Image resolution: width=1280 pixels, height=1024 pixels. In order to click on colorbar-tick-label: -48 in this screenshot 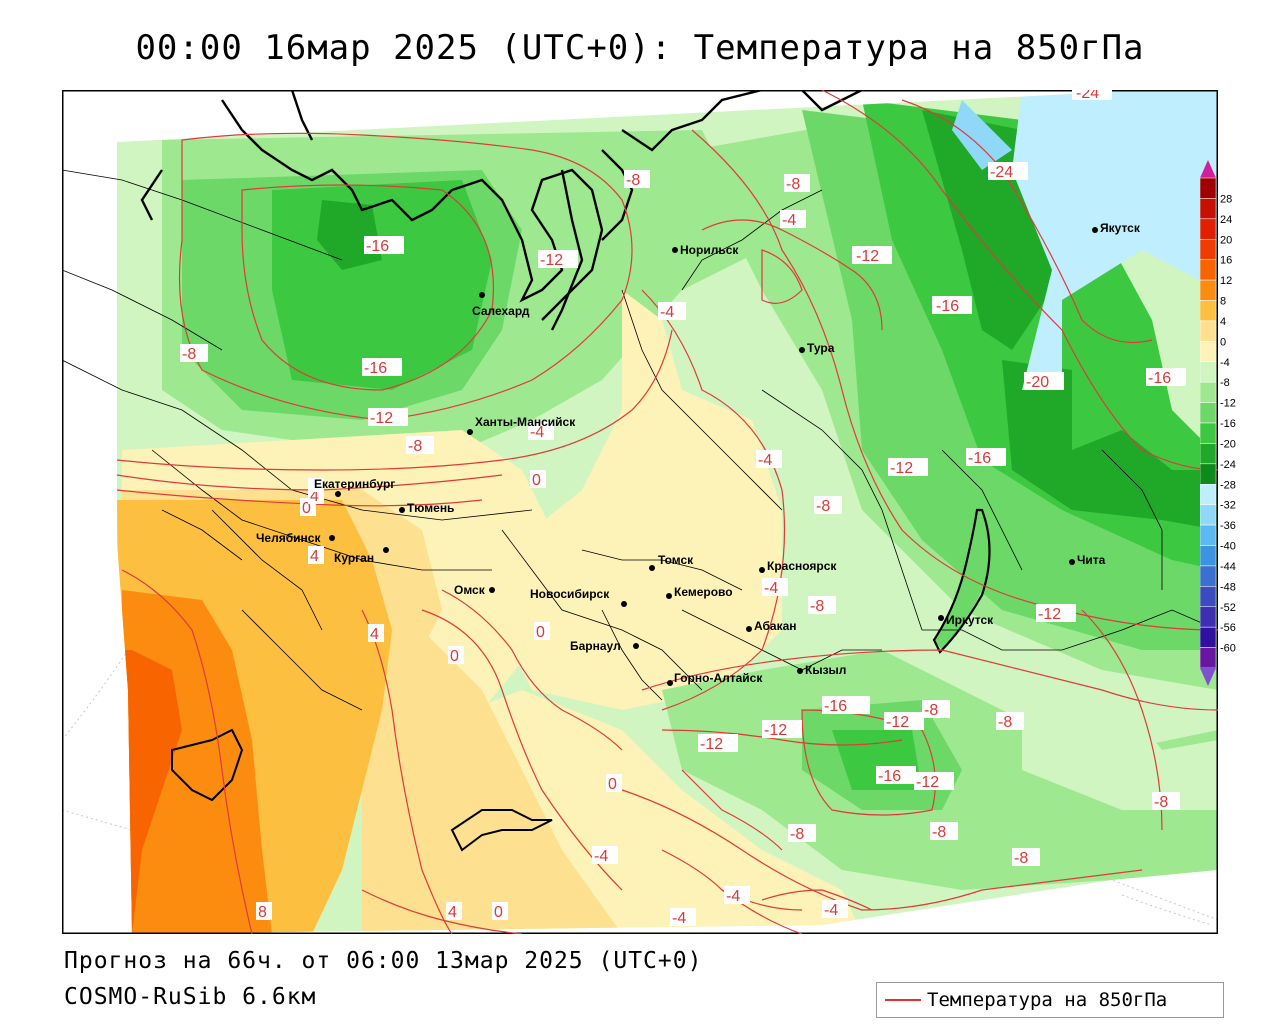, I will do `click(1228, 587)`.